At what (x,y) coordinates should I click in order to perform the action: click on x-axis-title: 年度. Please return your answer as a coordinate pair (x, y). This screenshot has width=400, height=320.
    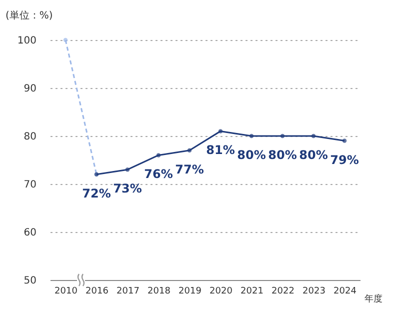
    Looking at the image, I should click on (373, 299).